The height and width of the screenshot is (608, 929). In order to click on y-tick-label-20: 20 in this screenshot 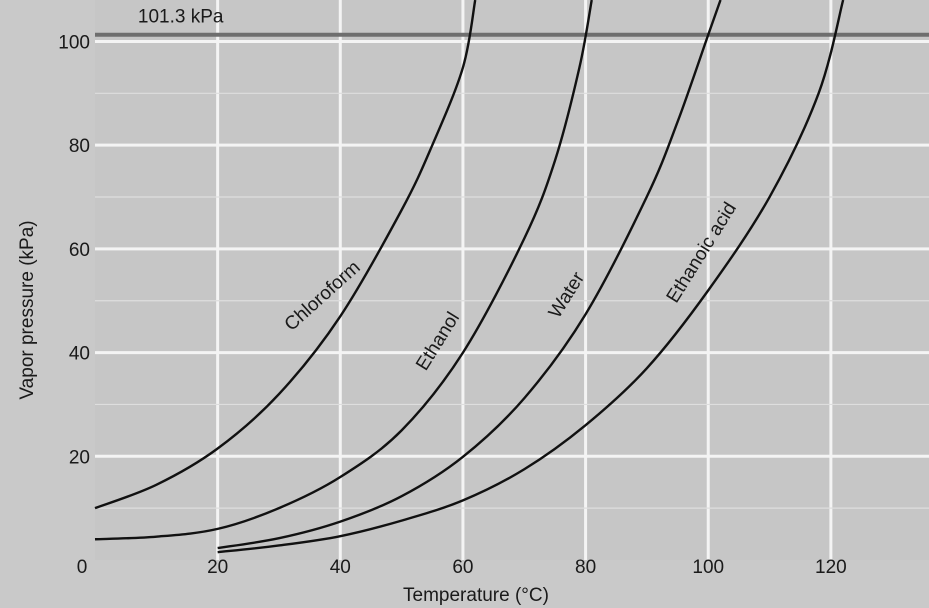, I will do `click(79, 457)`.